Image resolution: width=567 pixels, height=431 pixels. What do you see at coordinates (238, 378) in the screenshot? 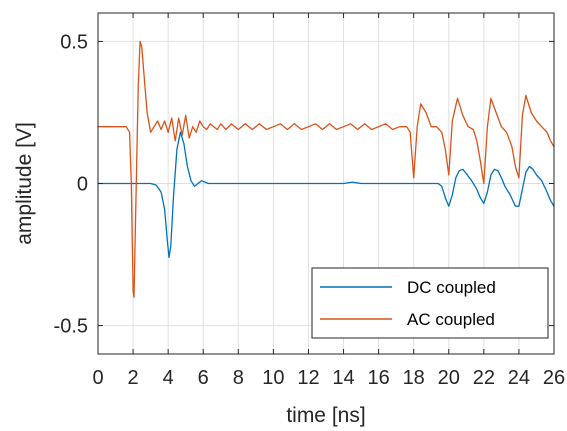
I see `x-tick-label: 8` at bounding box center [238, 378].